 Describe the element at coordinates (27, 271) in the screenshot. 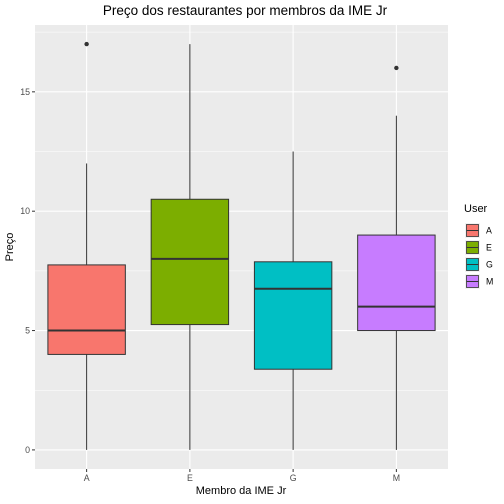

I see `y-axis-ticks: 0 5 10 15` at that location.